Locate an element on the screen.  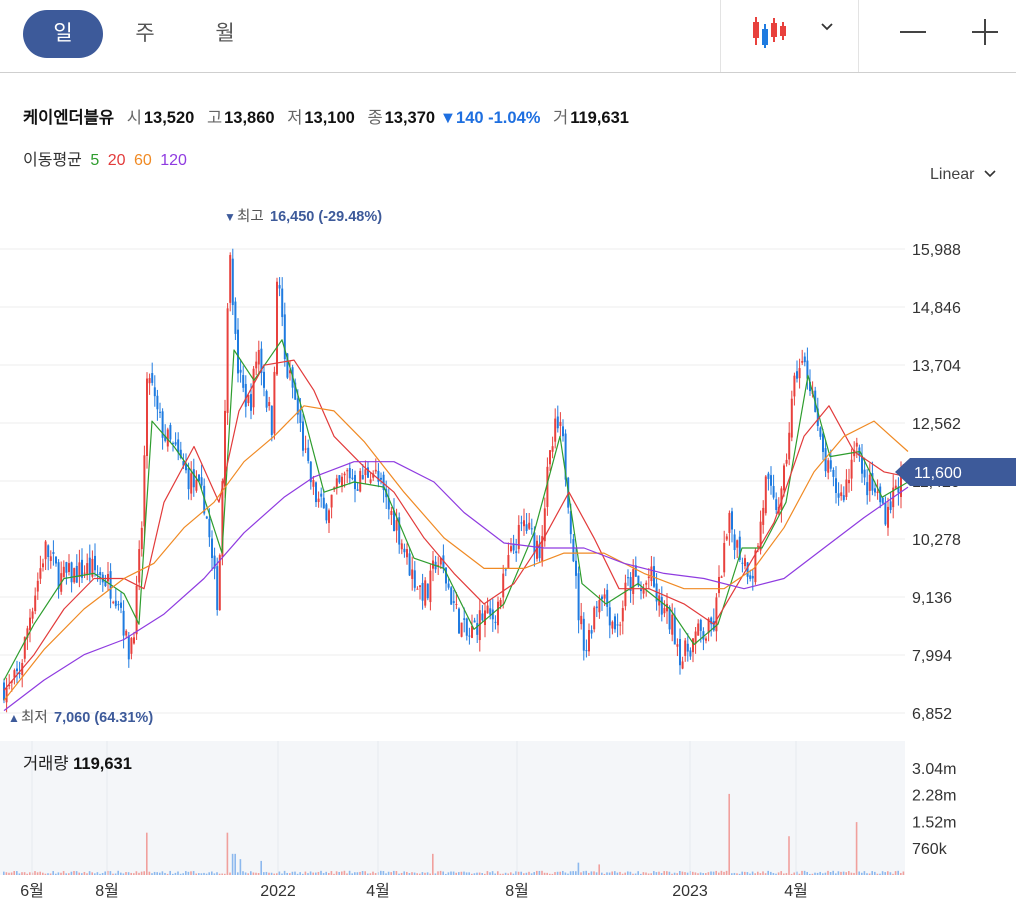
tab-day: 일 is located at coordinates (63, 34).